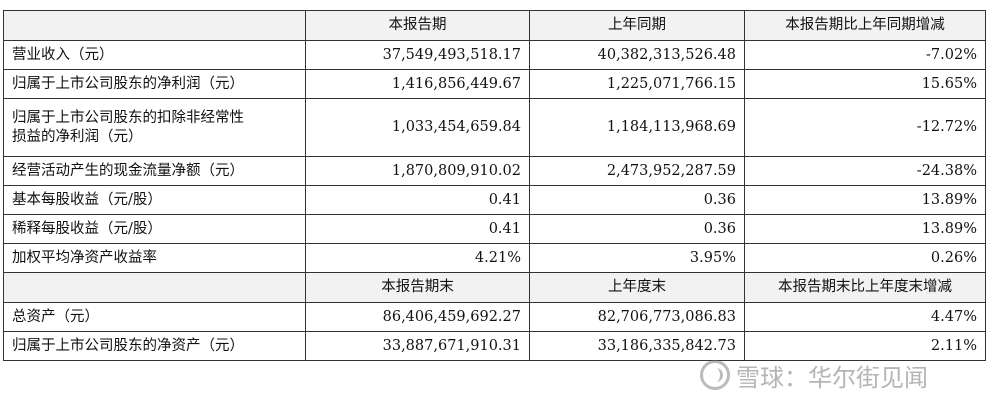  I want to click on row-label: 归属于上市公司股东的净资产（元）, so click(154, 346).